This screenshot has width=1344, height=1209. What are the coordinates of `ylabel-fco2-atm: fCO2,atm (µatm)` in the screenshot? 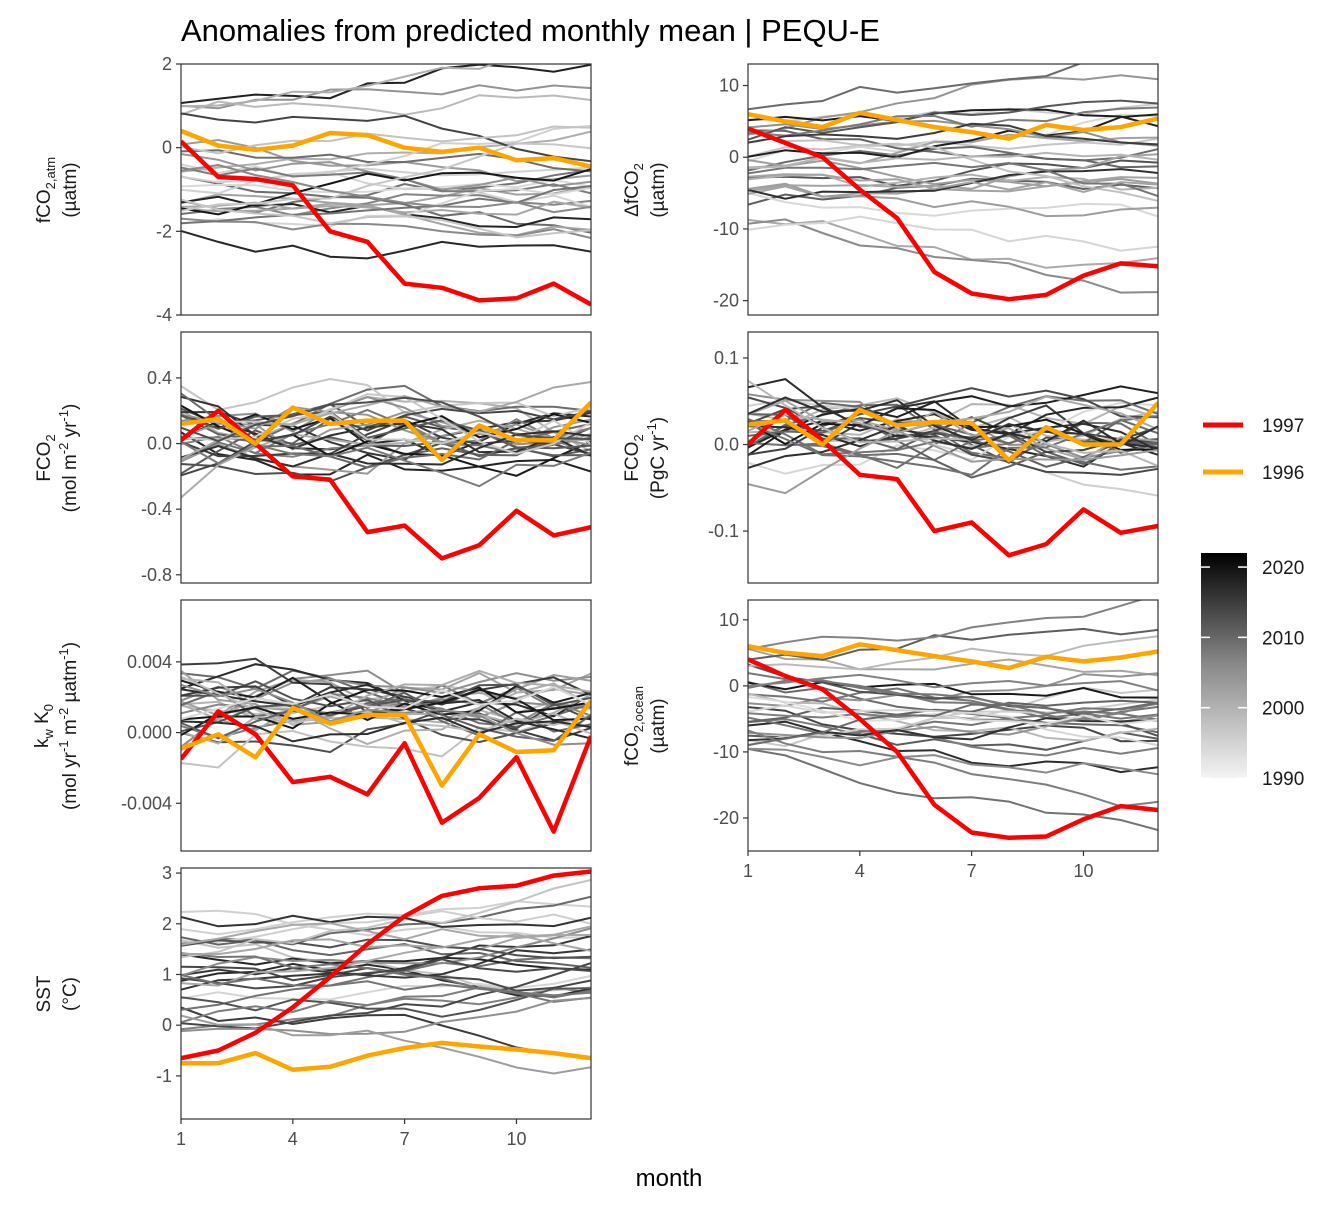 It's located at (57, 190).